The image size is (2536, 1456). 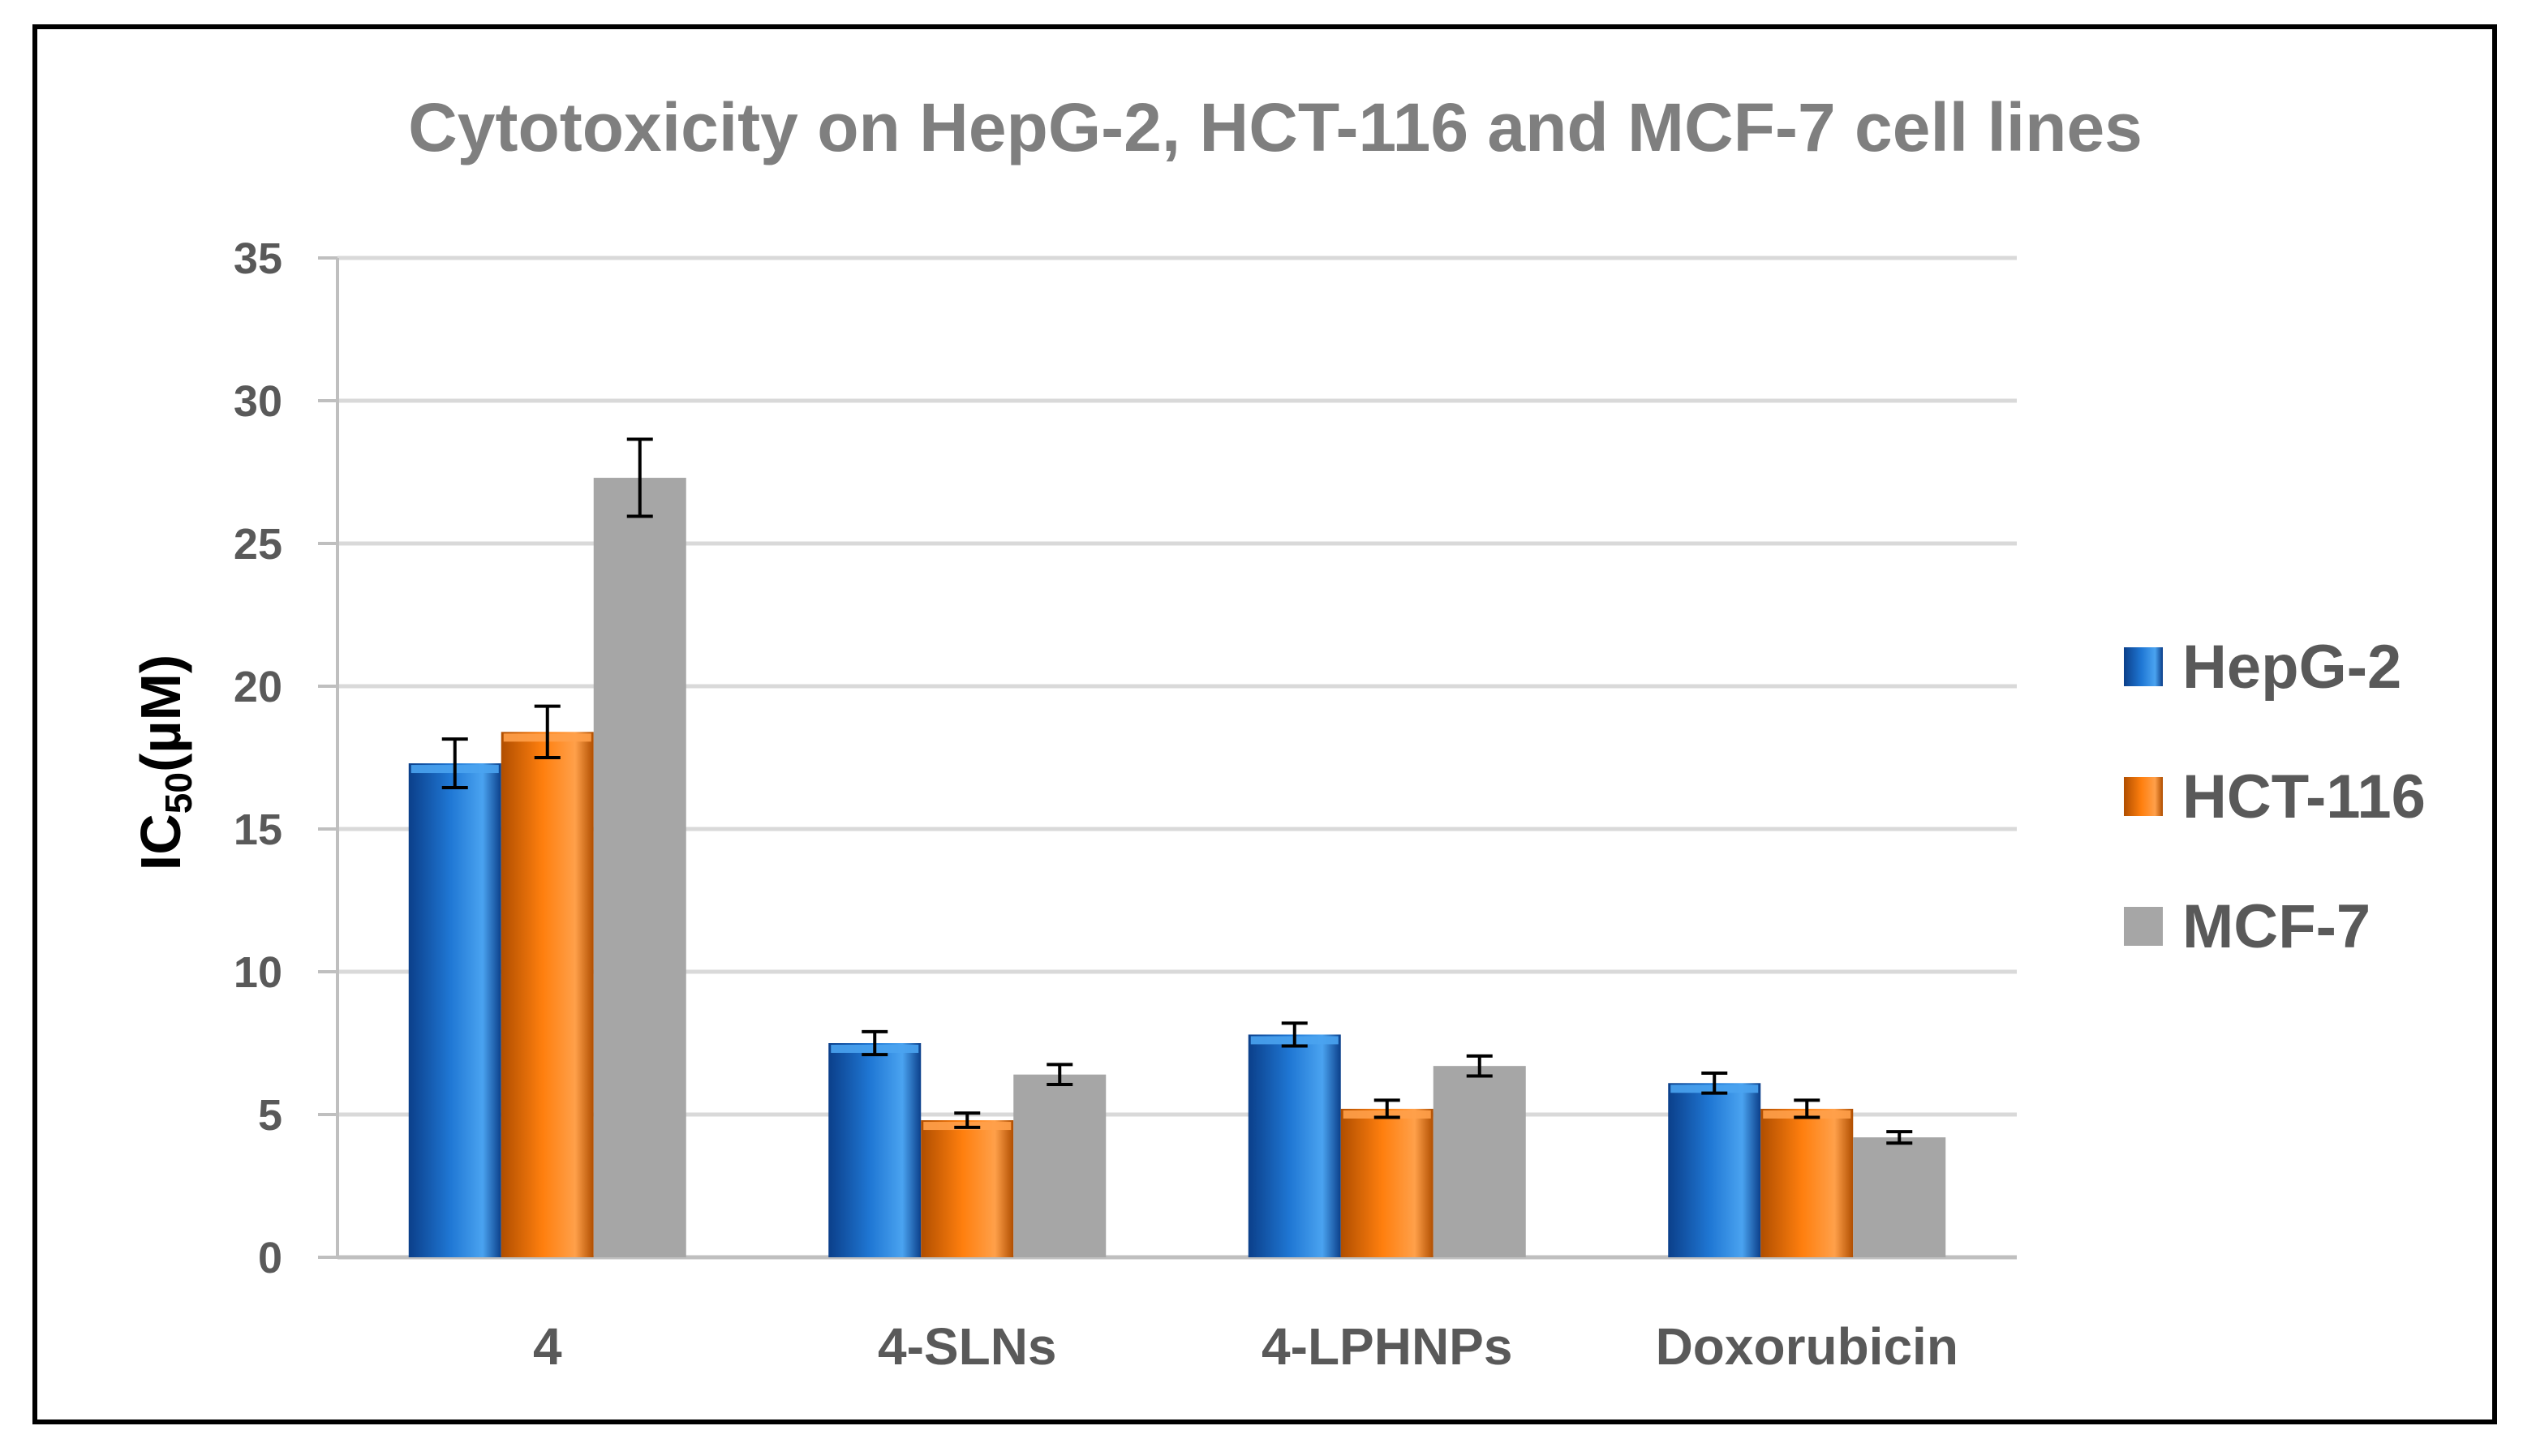 I want to click on bar-hct-116-4-slns, so click(x=967, y=1188).